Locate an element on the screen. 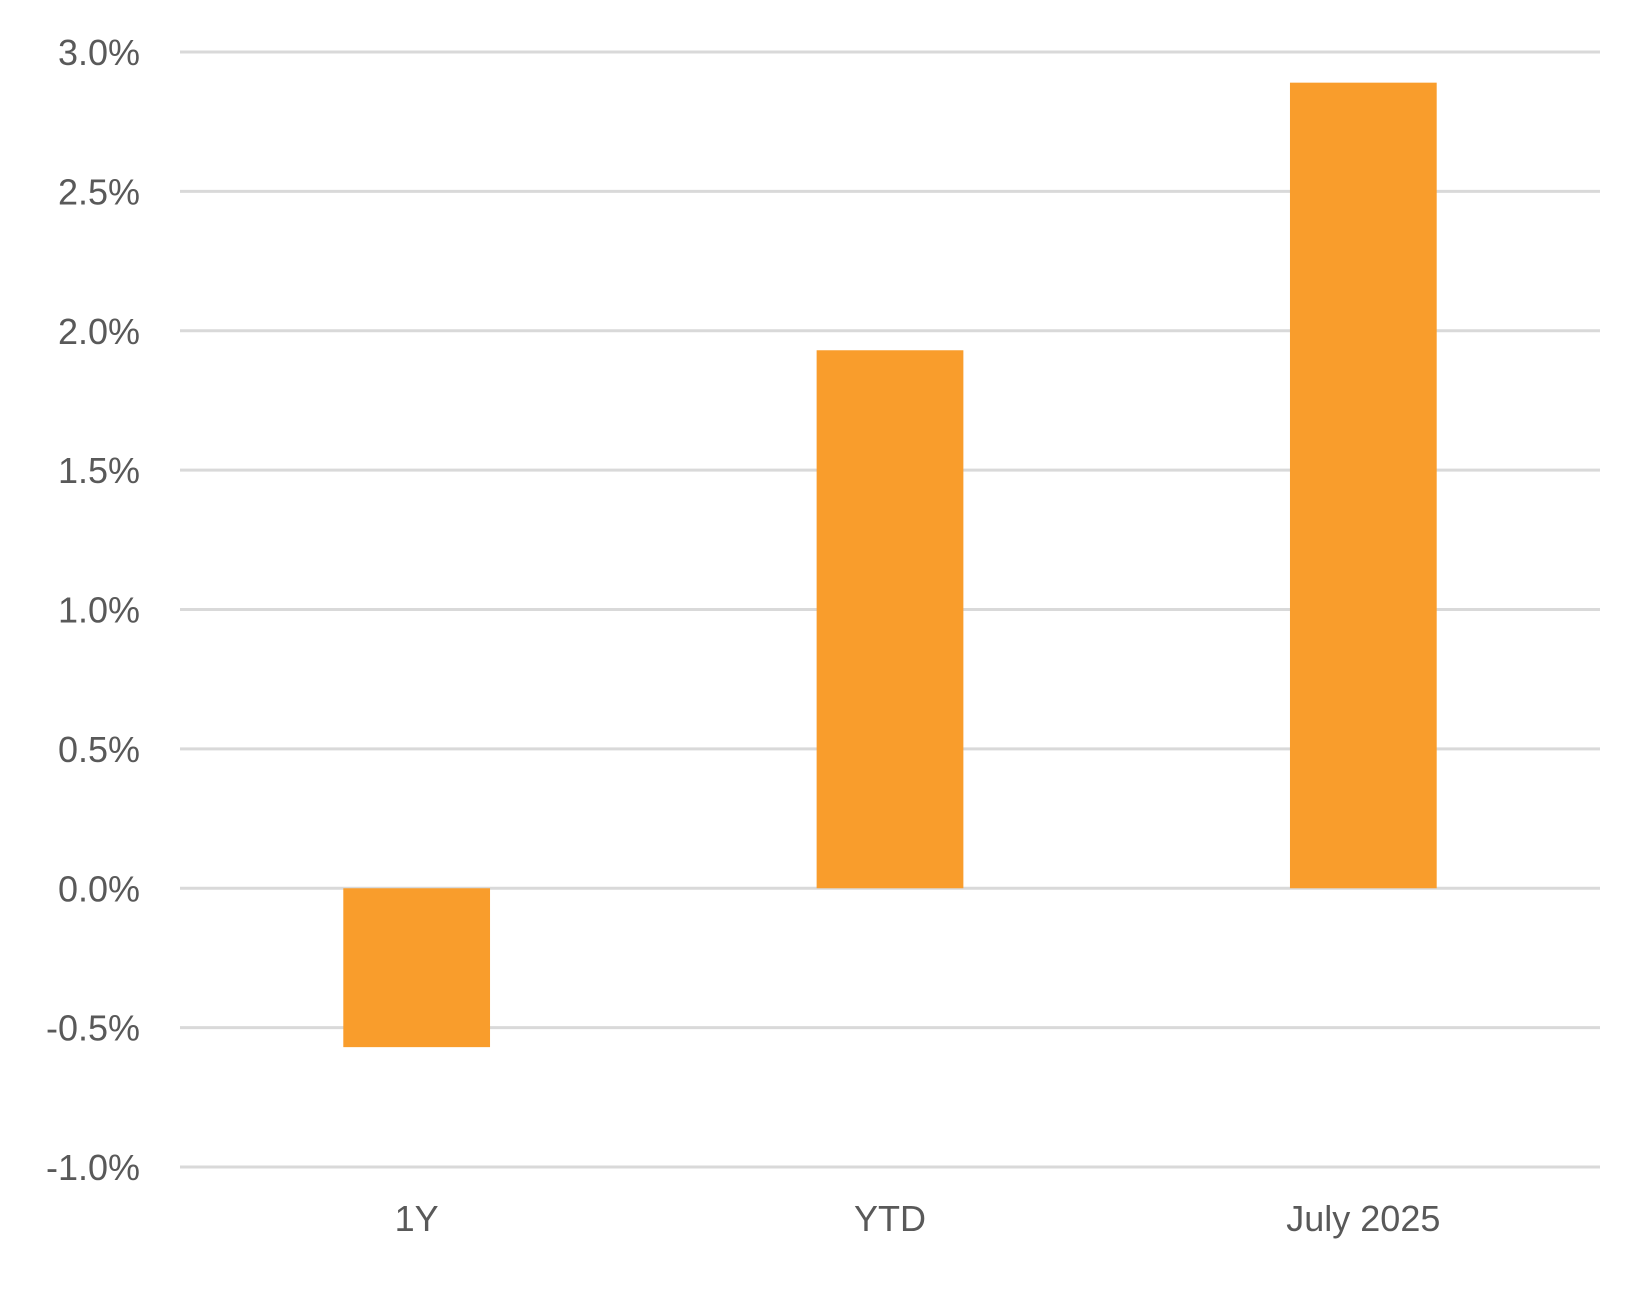 The image size is (1645, 1303). bar-july-2025 is located at coordinates (1363, 485).